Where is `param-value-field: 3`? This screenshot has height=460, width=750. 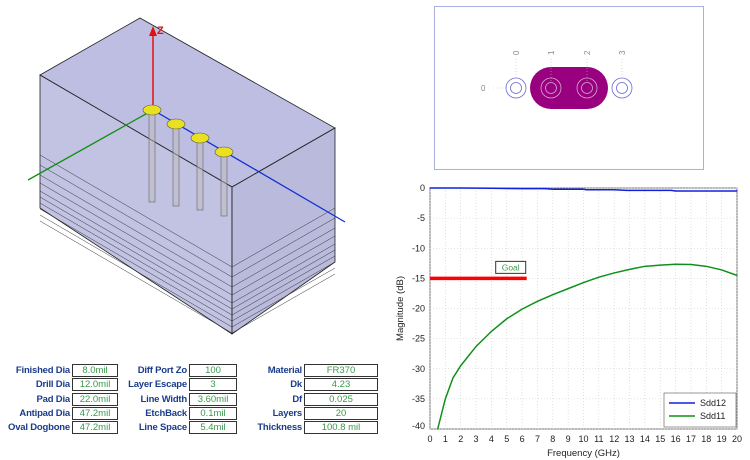 param-value-field: 3 is located at coordinates (213, 385).